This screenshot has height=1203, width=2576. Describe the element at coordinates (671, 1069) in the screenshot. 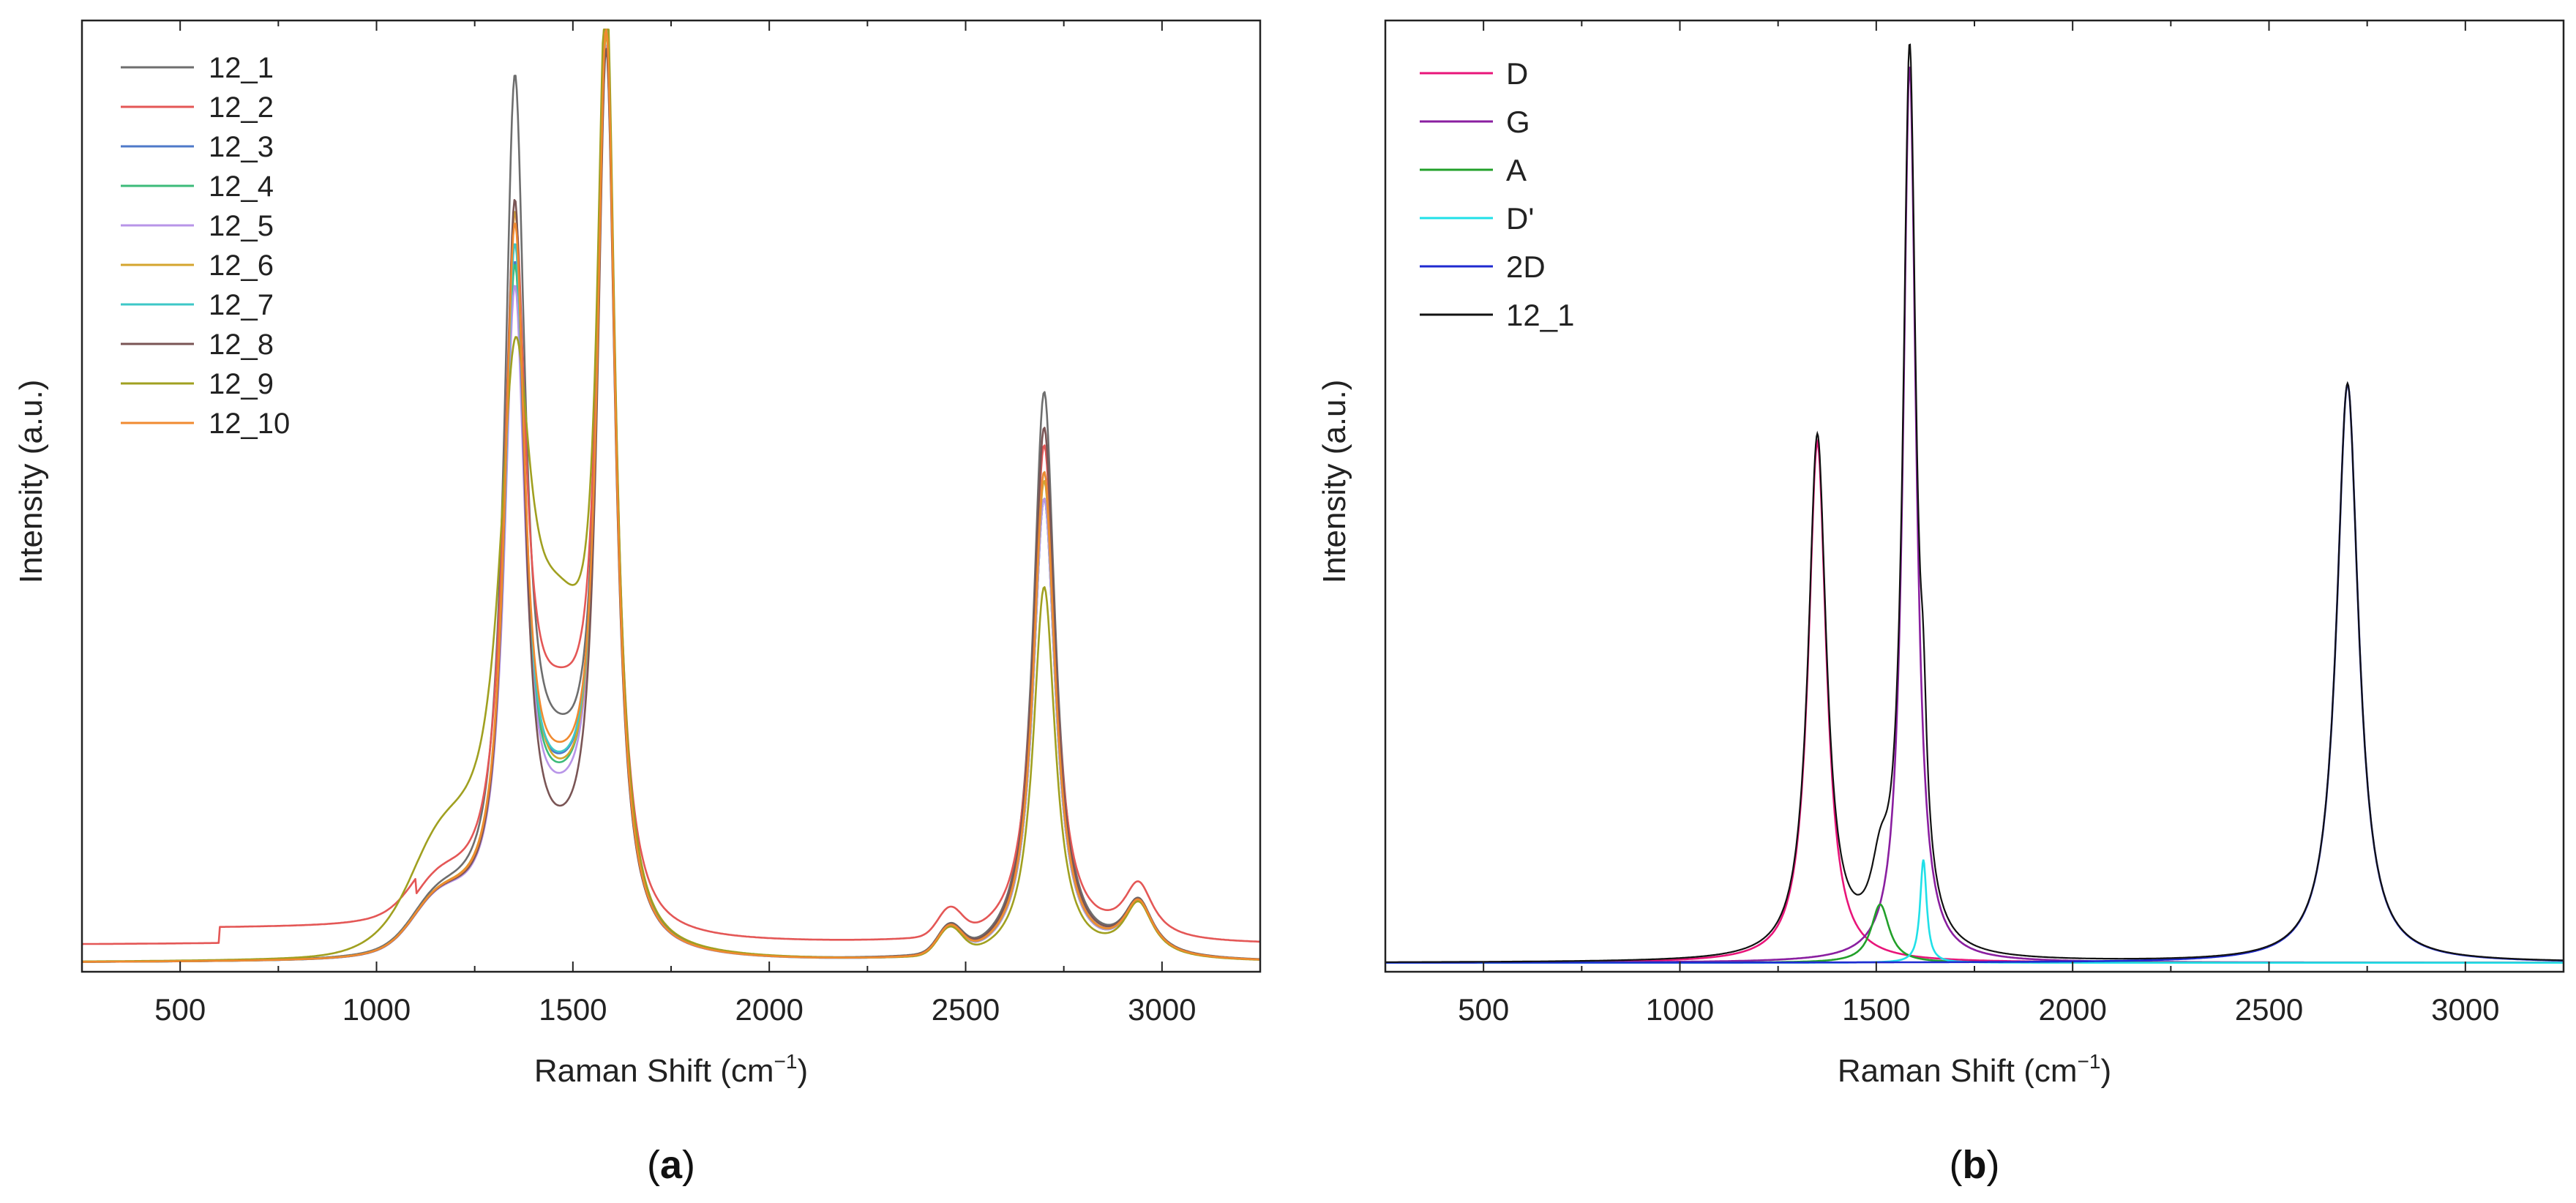

I see `panel-a-x-axis-label: Raman Shift (cm−1)` at that location.